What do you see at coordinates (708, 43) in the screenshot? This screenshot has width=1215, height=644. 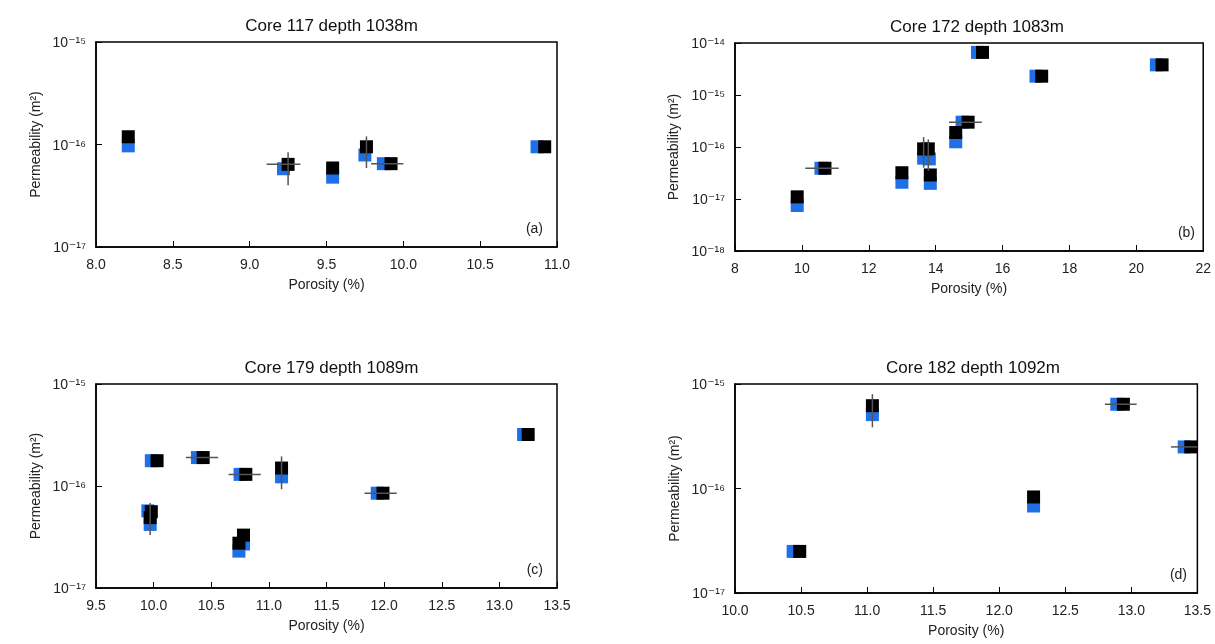 I see `y-tick-label: 10⁻¹⁴` at bounding box center [708, 43].